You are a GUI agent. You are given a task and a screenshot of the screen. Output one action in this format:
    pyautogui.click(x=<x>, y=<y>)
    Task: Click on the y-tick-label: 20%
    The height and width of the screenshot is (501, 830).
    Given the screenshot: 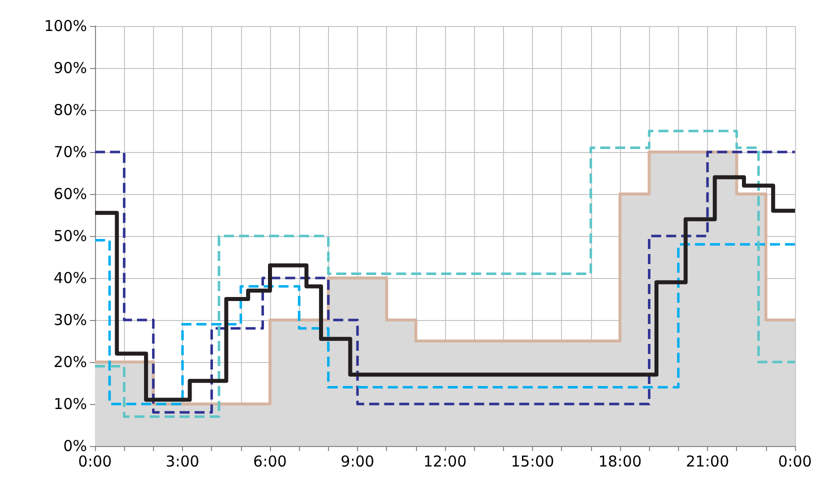 What is the action you would take?
    pyautogui.click(x=70, y=362)
    